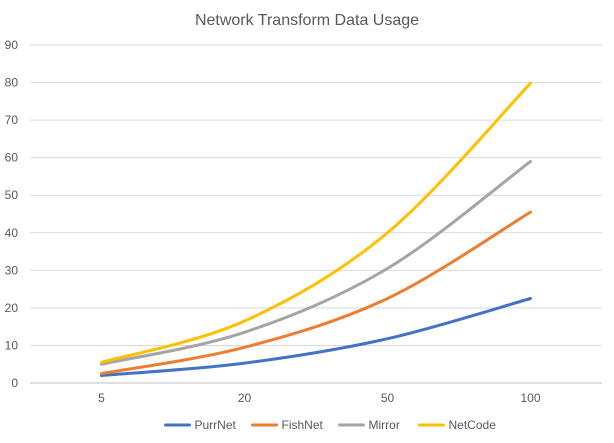 The height and width of the screenshot is (443, 614). I want to click on x-tick-label: 50, so click(388, 398).